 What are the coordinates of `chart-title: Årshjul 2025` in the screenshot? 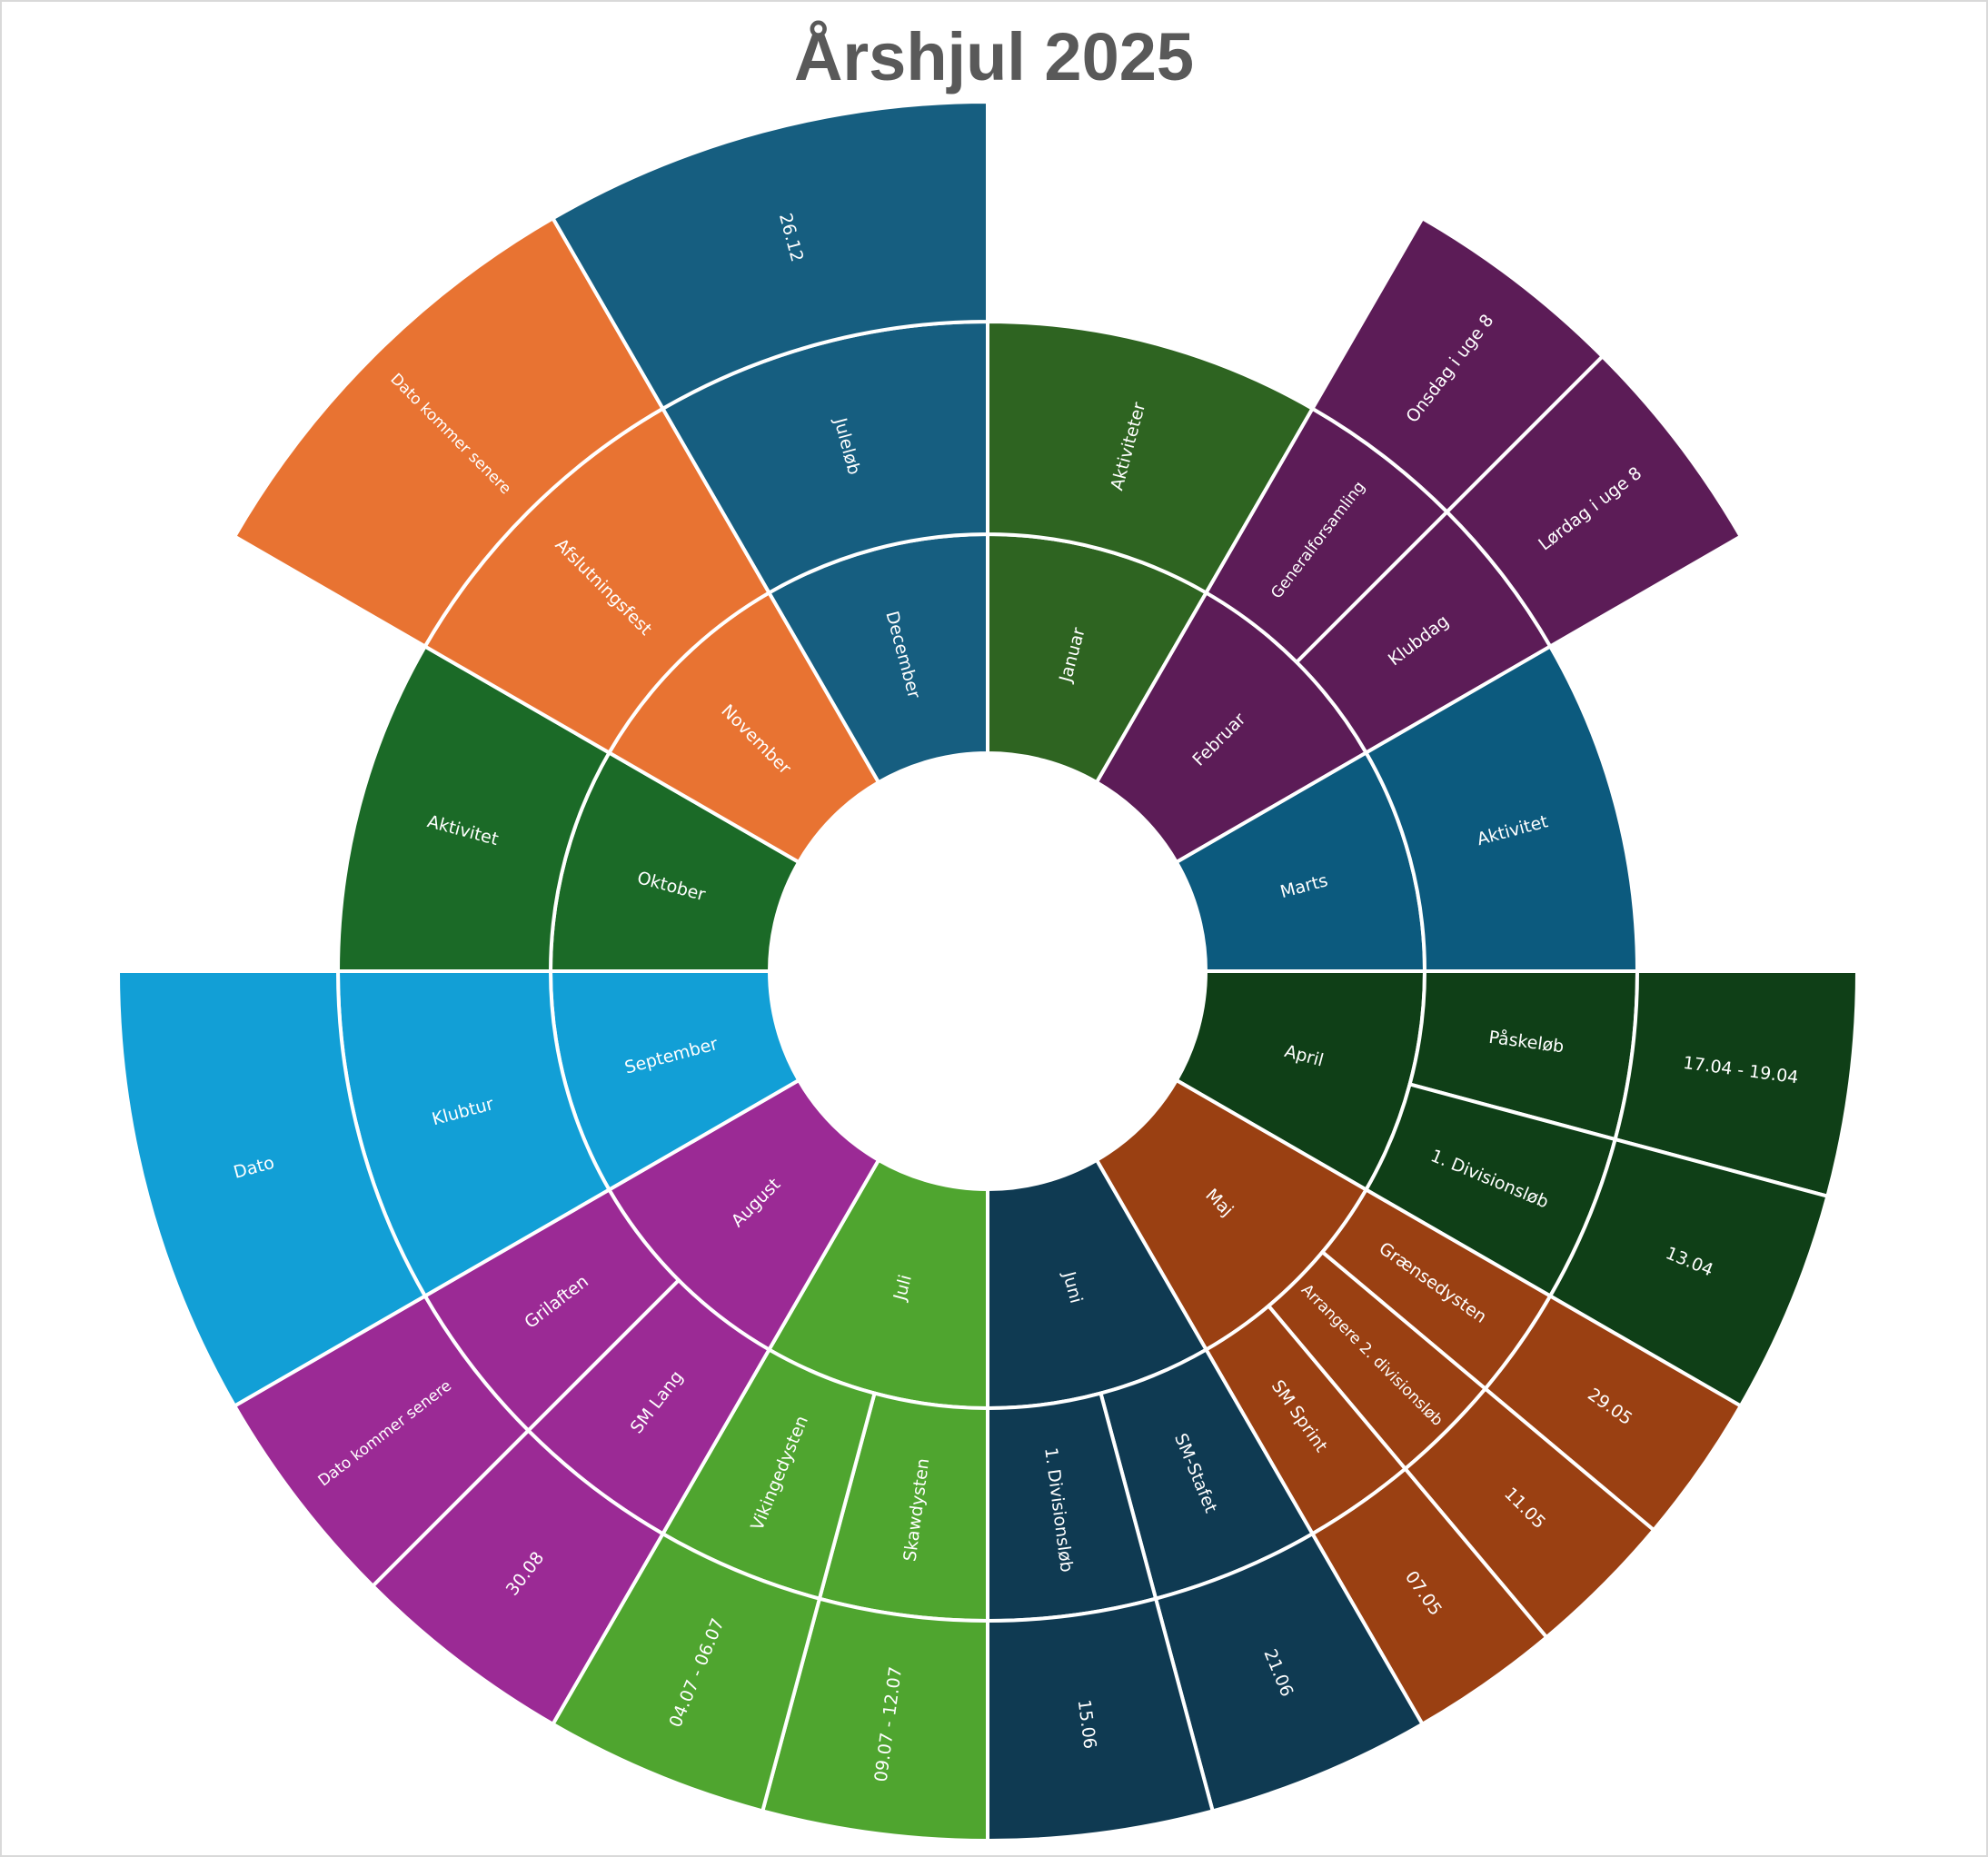 It's located at (994, 57).